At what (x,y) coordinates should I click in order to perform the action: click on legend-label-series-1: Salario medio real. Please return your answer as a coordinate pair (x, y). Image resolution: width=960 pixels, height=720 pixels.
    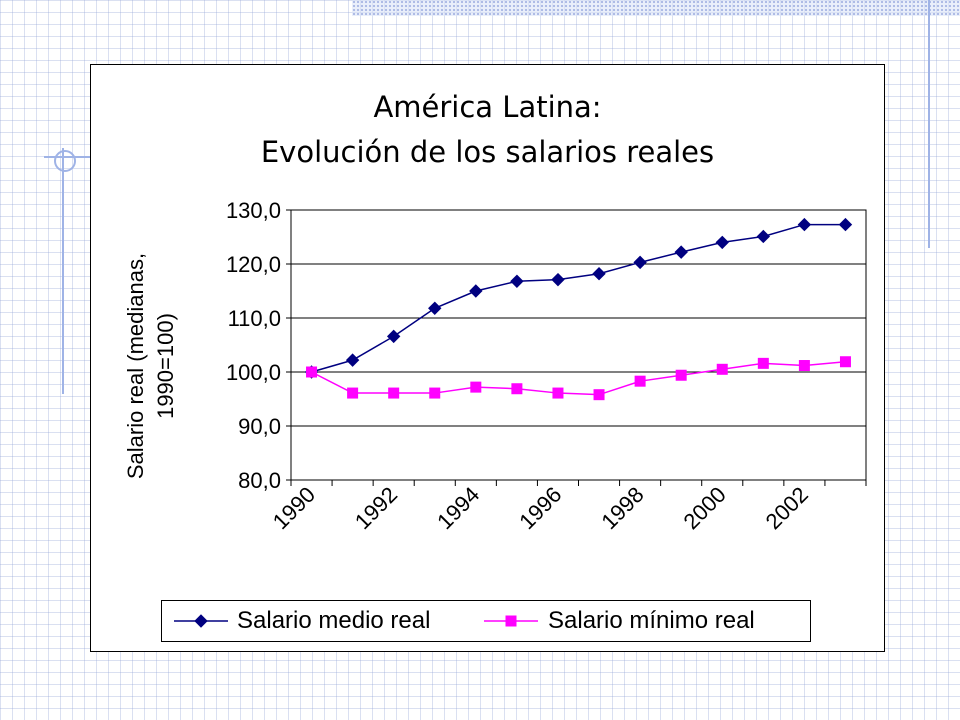
    Looking at the image, I should click on (334, 620).